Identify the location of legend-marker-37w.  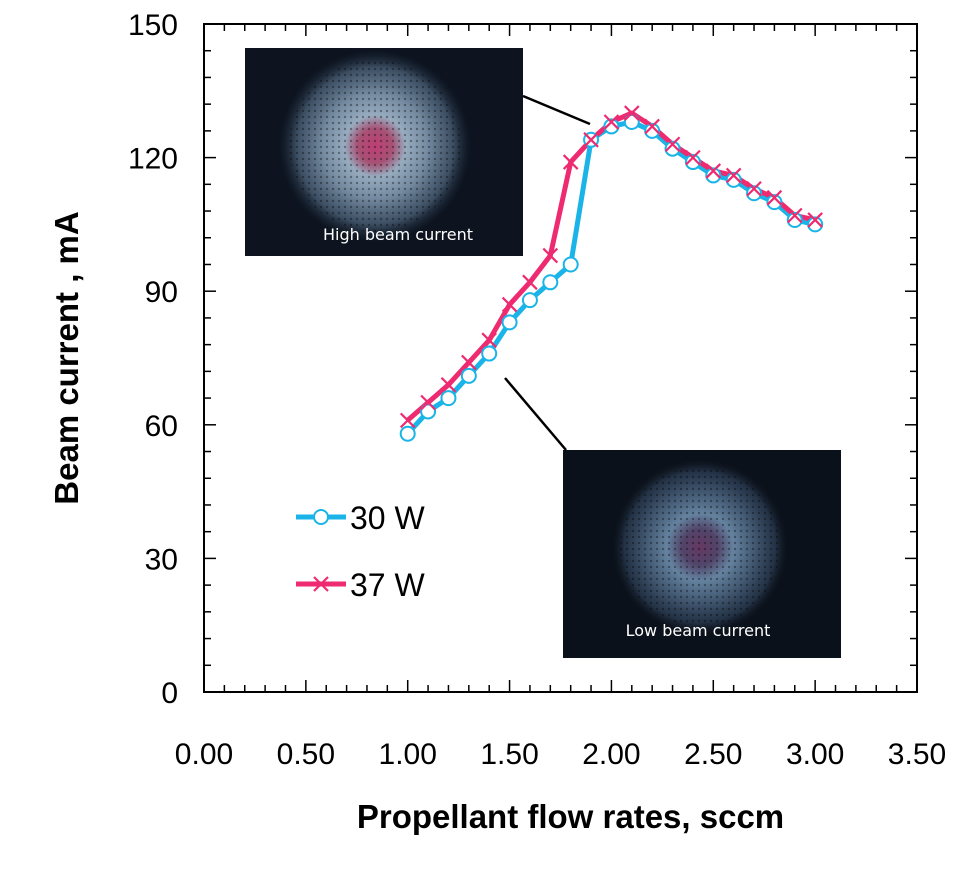
(321, 584).